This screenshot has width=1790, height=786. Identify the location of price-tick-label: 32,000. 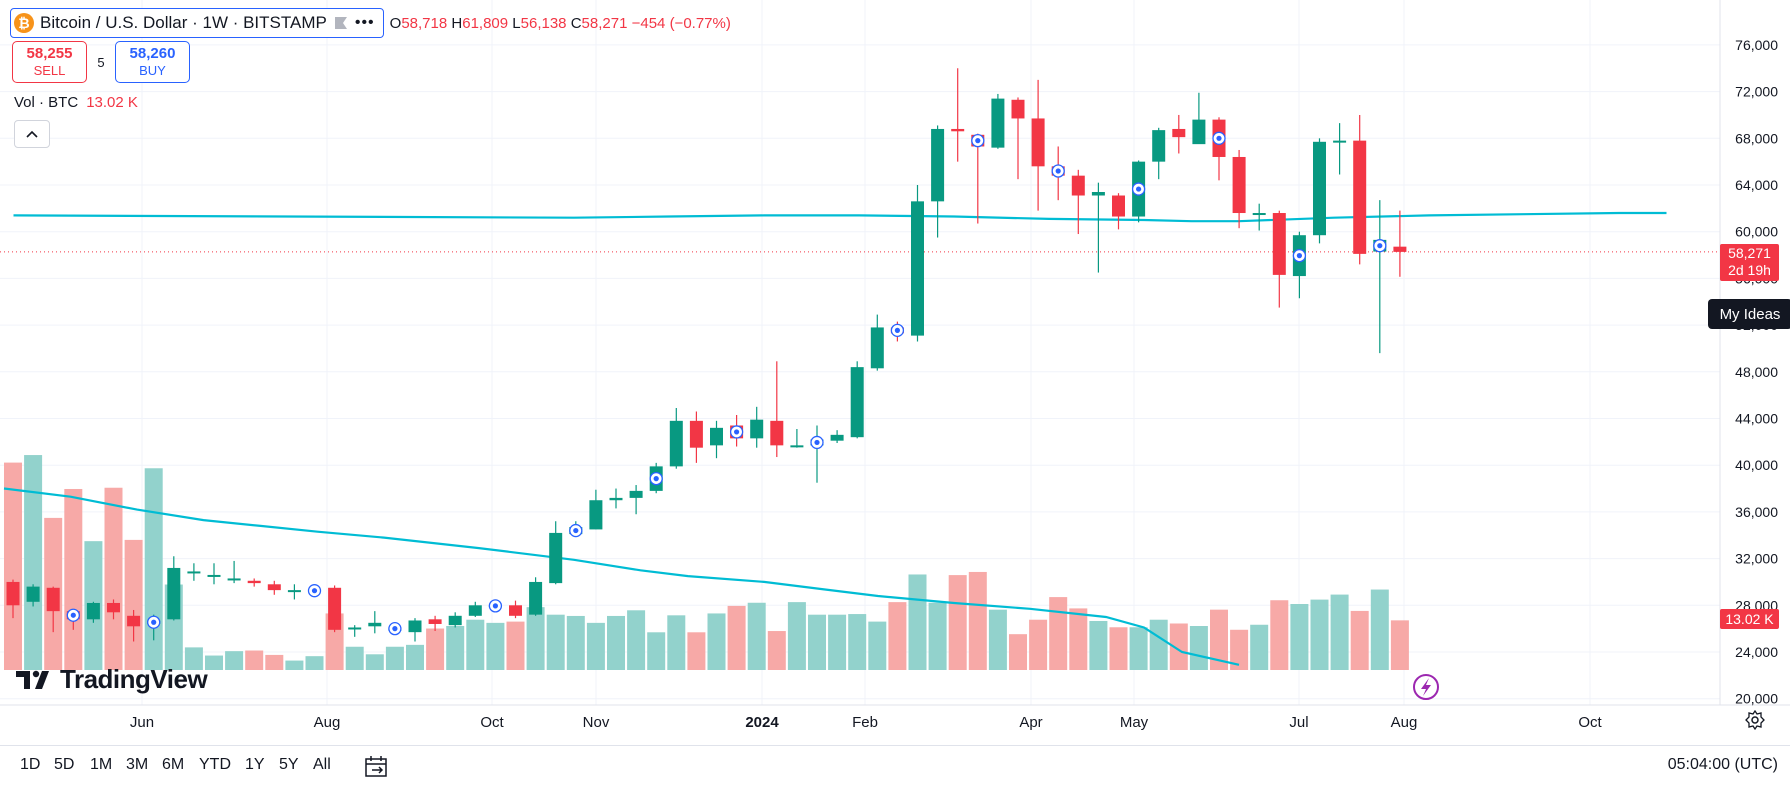
(1756, 559).